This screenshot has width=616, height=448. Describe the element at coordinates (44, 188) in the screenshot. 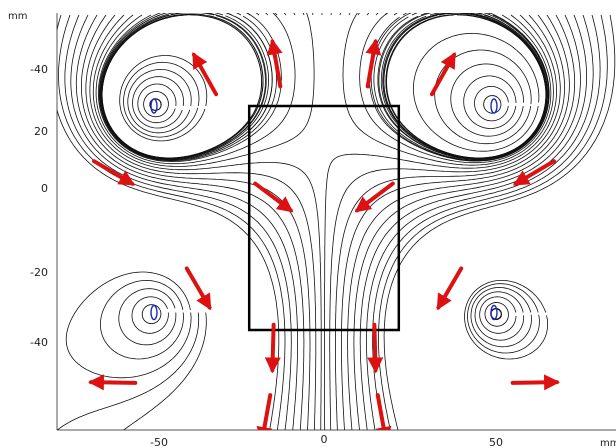

I see `y-tick-label: 0` at that location.